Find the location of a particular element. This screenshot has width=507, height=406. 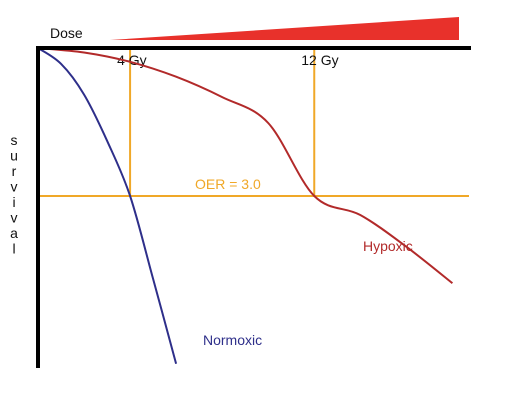

series-label-hypoxic: Hypoxic is located at coordinates (388, 246).